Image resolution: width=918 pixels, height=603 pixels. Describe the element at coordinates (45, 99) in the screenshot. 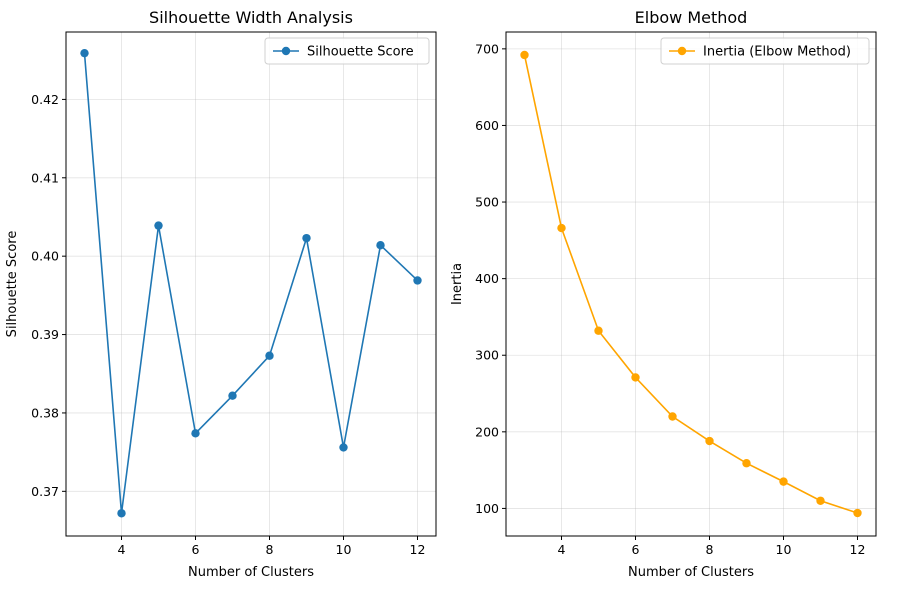

I see `y-tick-label: 0.42` at that location.